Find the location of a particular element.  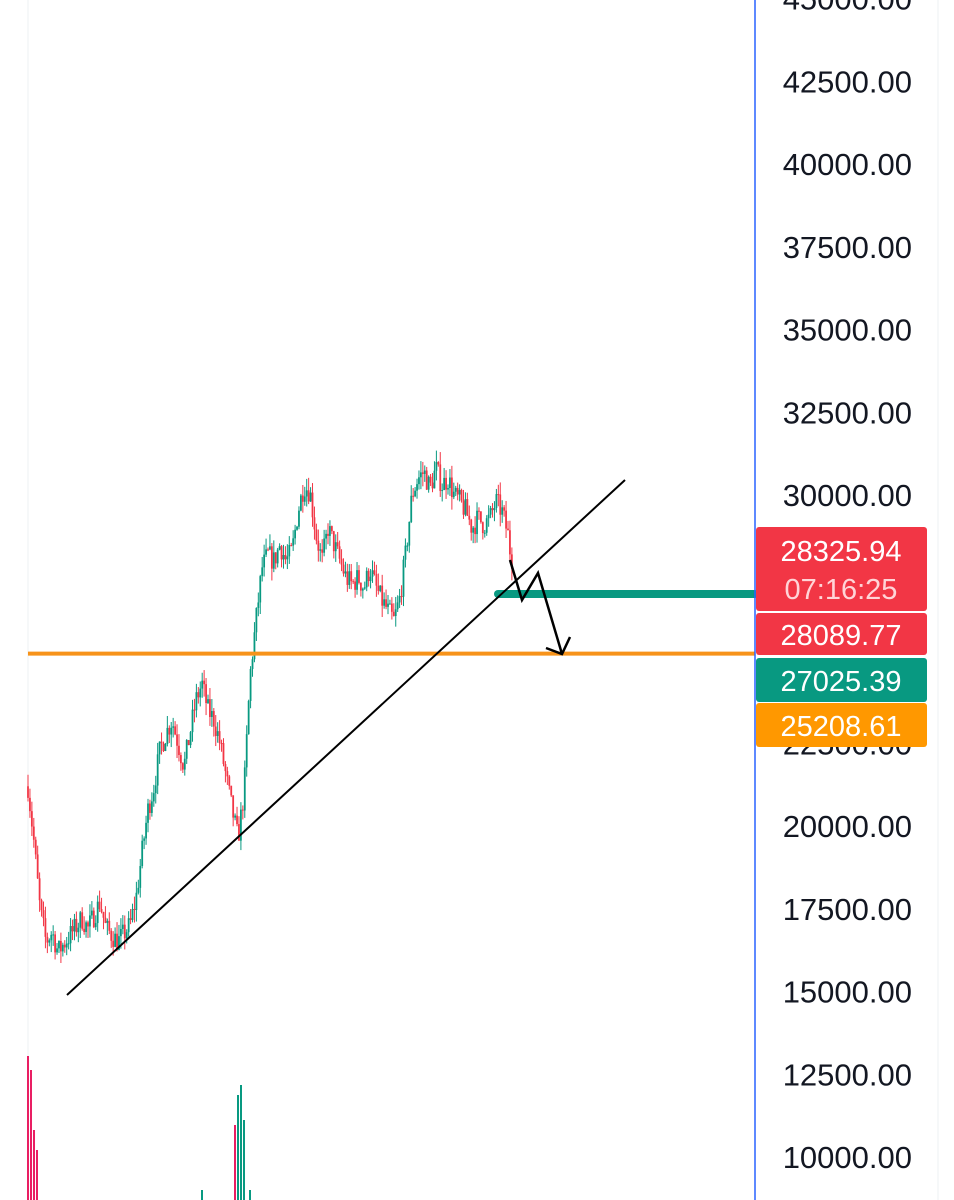

volume-bars is located at coordinates (139, 1128).